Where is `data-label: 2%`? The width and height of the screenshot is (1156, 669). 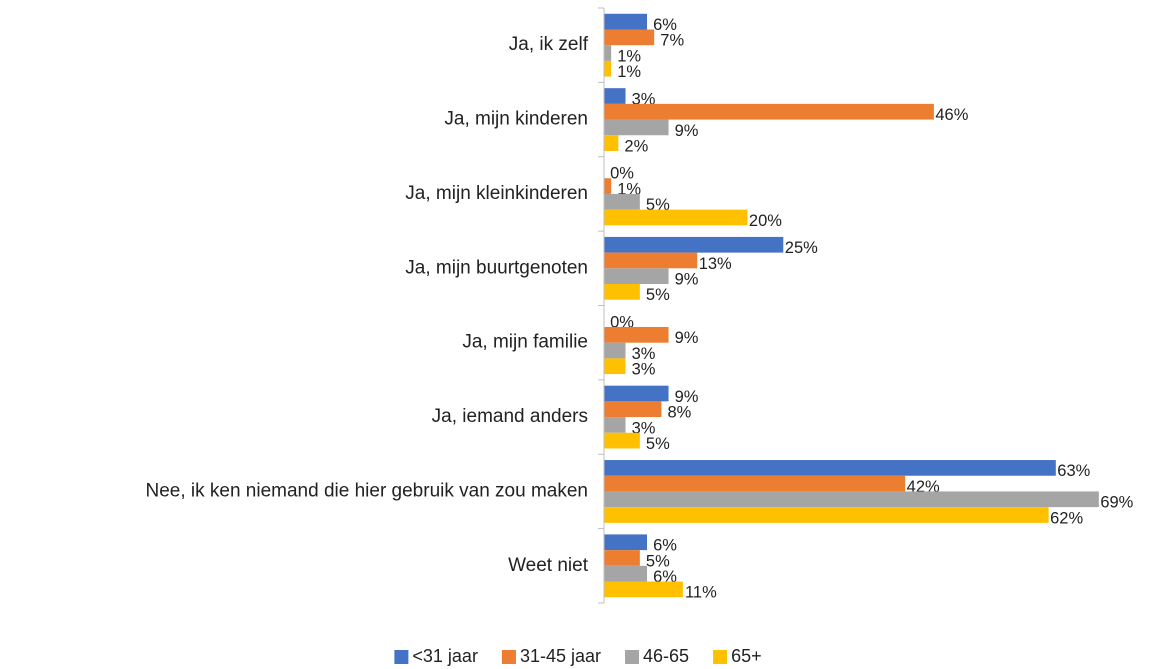
data-label: 2% is located at coordinates (636, 146).